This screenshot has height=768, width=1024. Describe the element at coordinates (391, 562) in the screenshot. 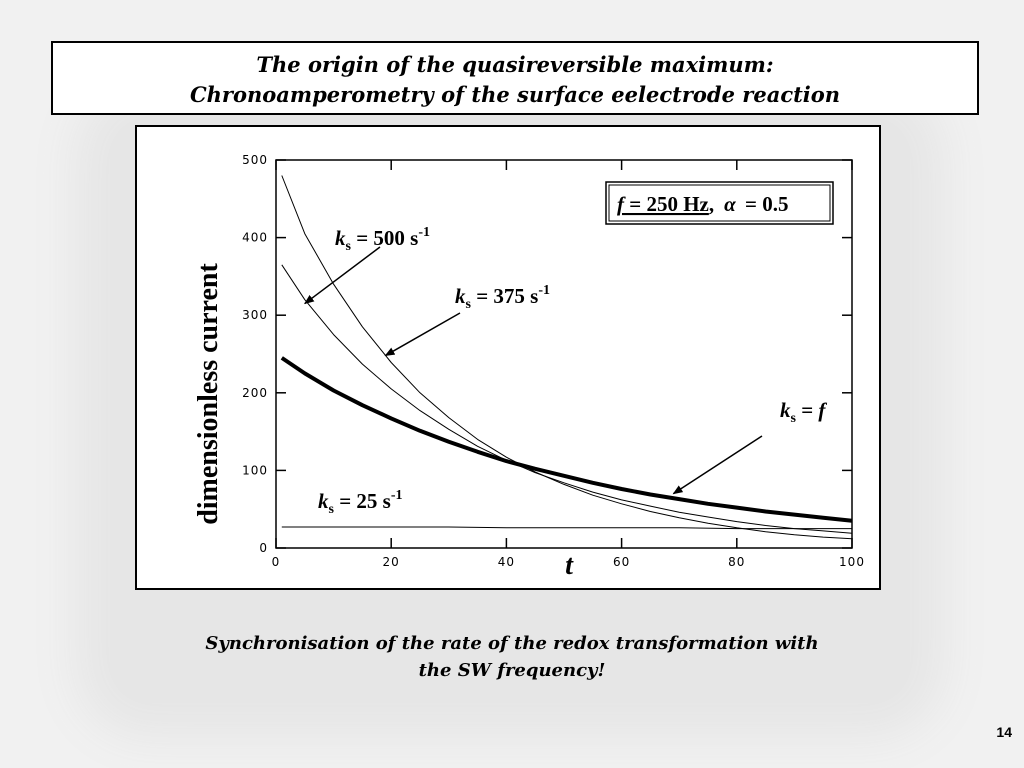

I see `x-tick-label: 20` at that location.